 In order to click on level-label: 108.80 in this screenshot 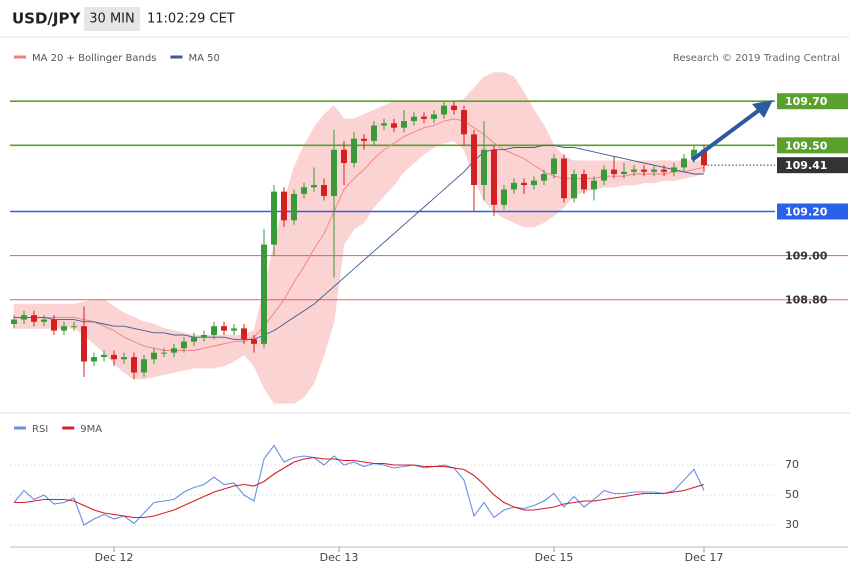, I will do `click(806, 300)`.